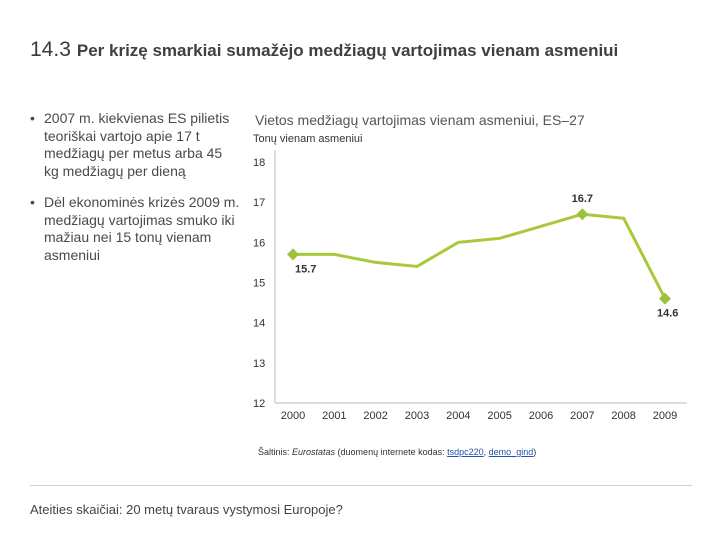 The image size is (720, 540). I want to click on y-tick-label: 12, so click(259, 404).